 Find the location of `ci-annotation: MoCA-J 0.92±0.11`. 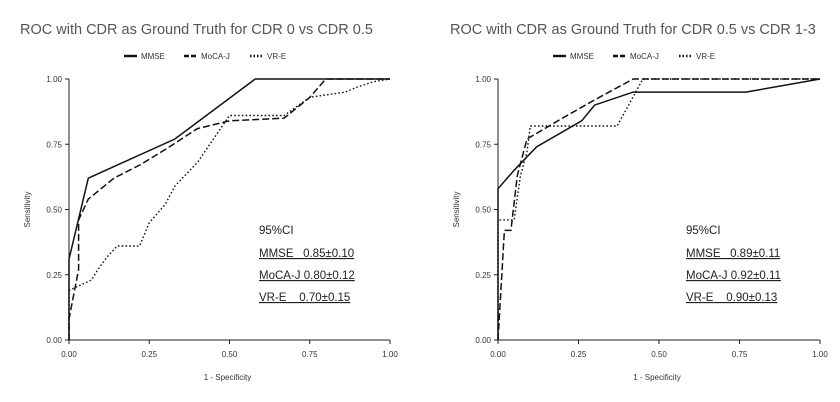

ci-annotation: MoCA-J 0.92±0.11 is located at coordinates (733, 276).